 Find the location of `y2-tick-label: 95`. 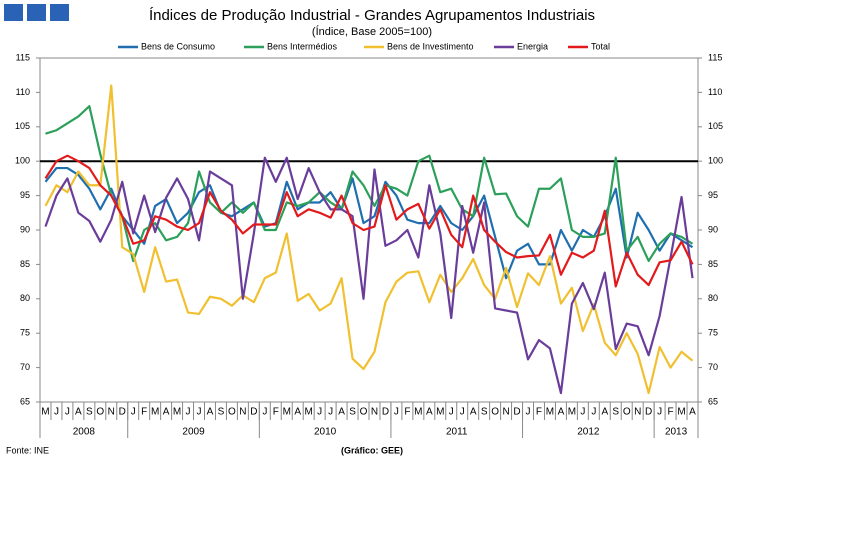

y2-tick-label: 95 is located at coordinates (713, 195).